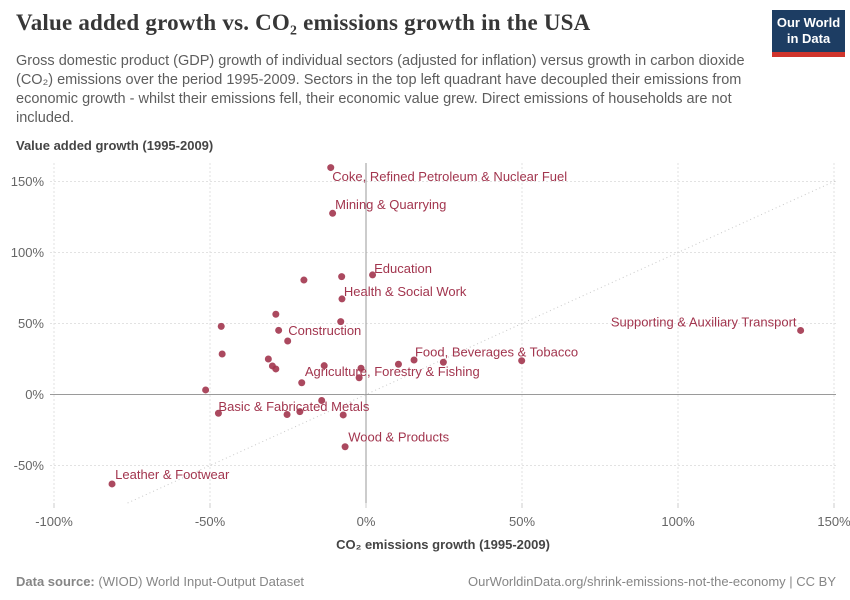 The image size is (850, 600). Describe the element at coordinates (28, 181) in the screenshot. I see `y-tick-label: 150%` at that location.